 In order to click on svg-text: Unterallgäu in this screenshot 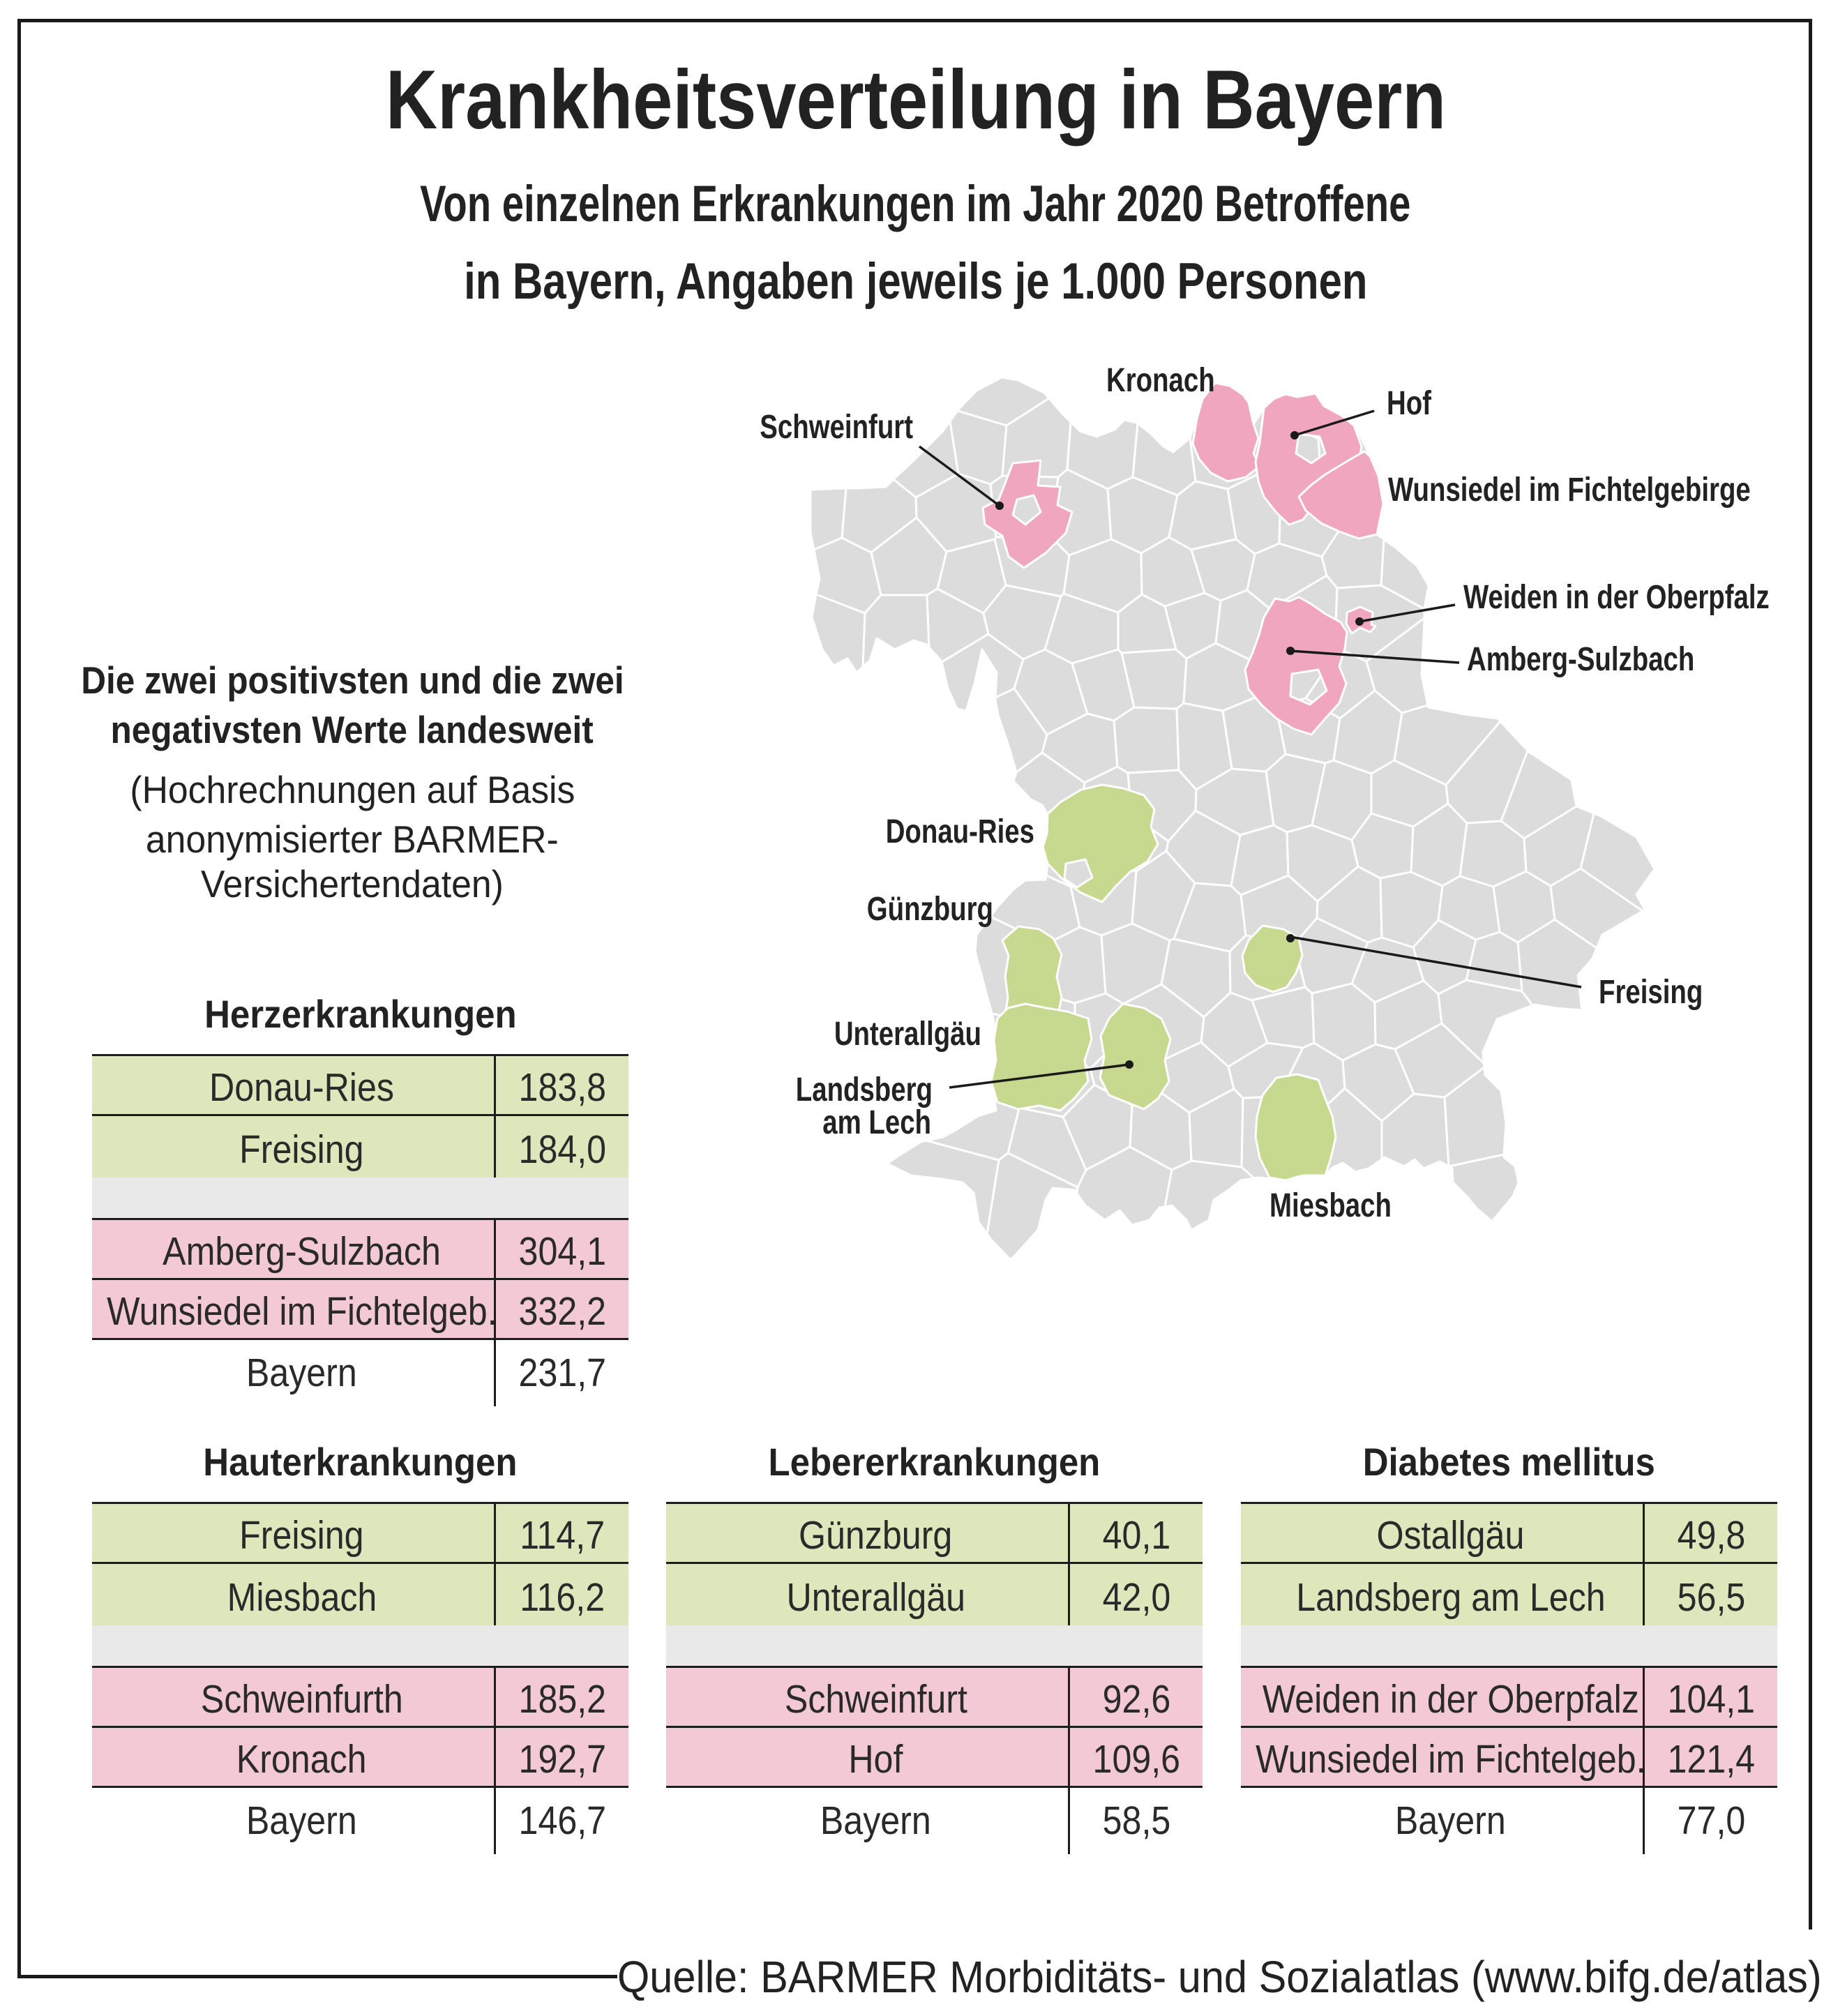, I will do `click(908, 1034)`.